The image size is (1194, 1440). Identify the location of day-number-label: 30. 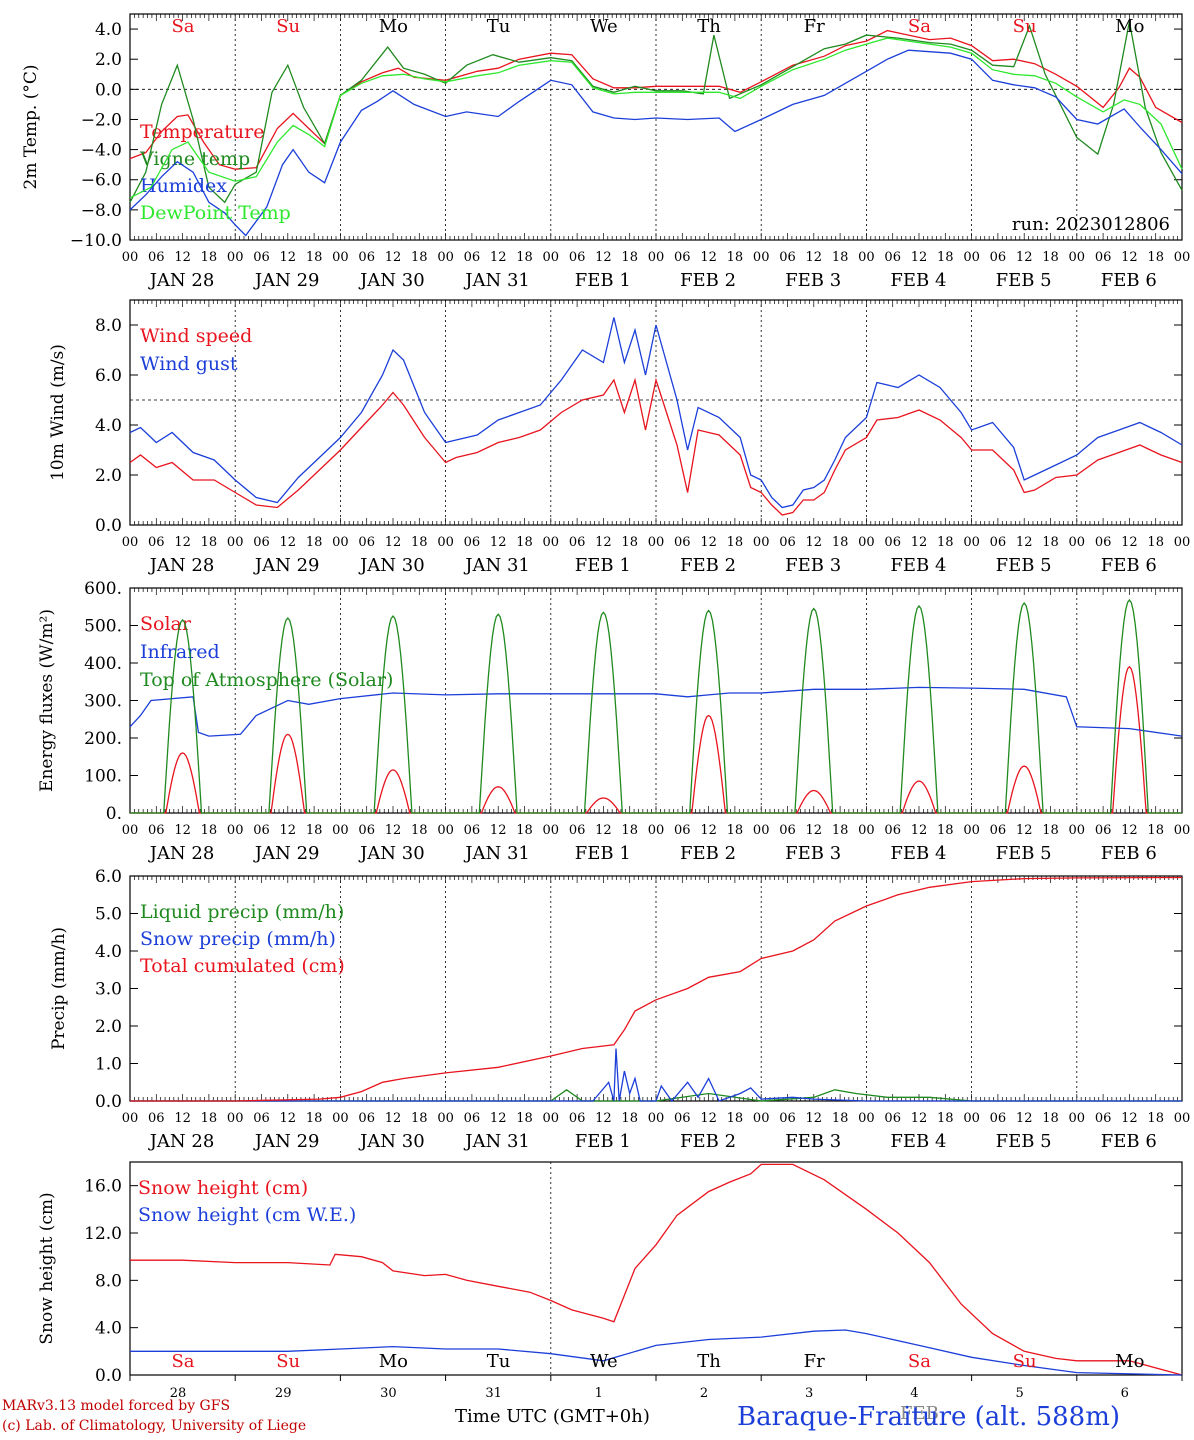
(388, 1393).